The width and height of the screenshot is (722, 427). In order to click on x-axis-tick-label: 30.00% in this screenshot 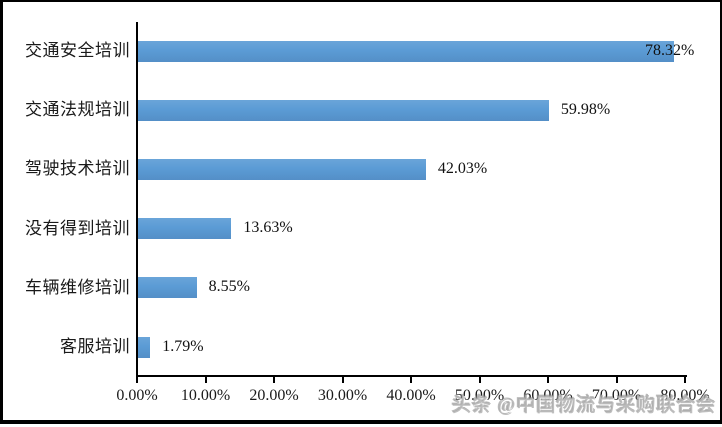, I will do `click(342, 395)`.